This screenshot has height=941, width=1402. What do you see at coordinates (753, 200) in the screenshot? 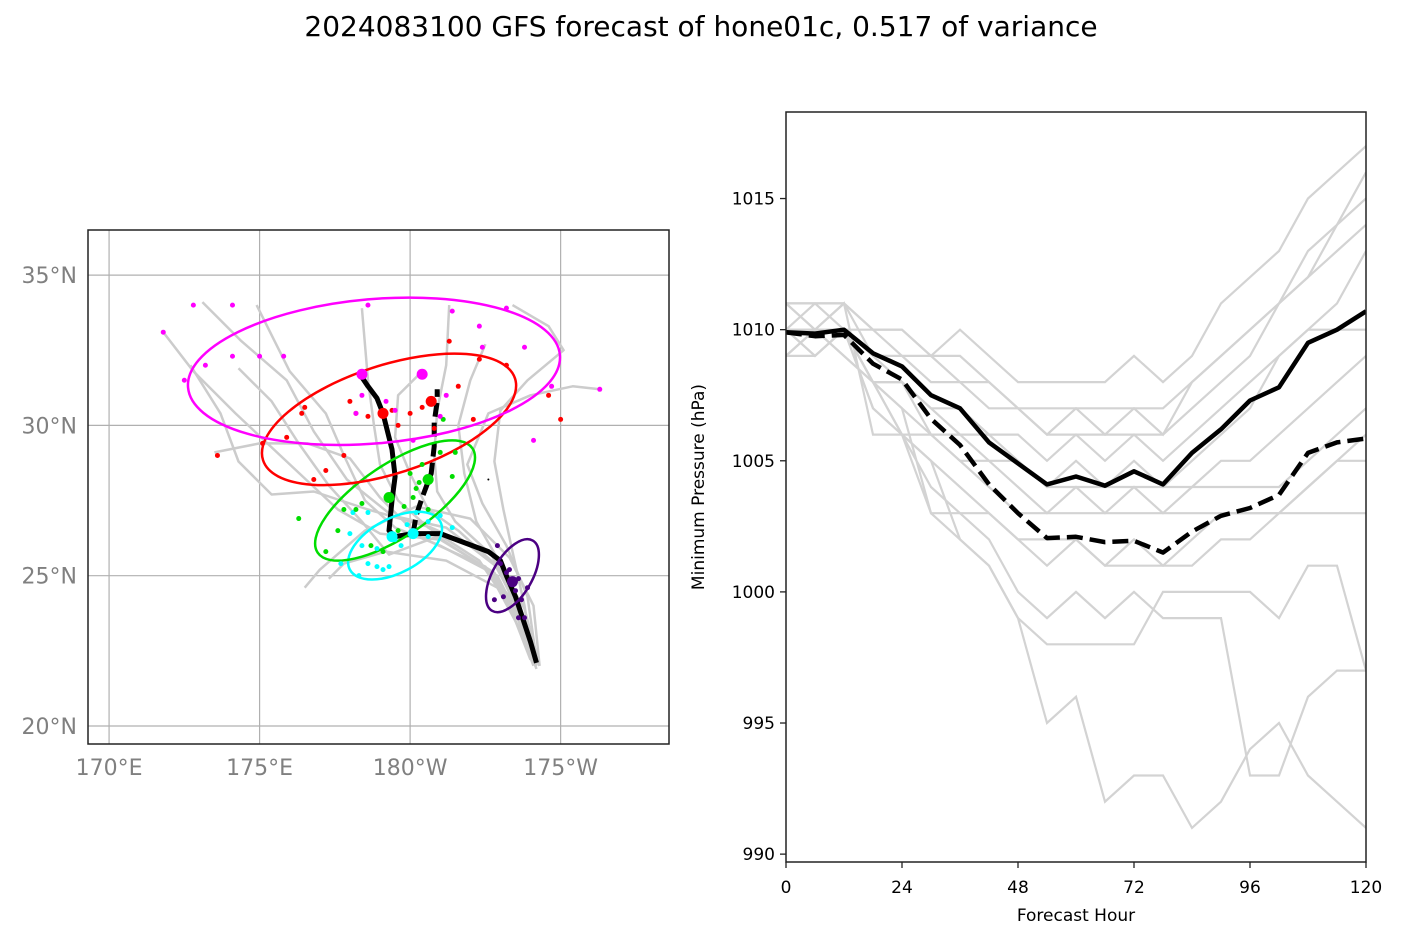
I see `y-tick-label: 1015` at bounding box center [753, 200].